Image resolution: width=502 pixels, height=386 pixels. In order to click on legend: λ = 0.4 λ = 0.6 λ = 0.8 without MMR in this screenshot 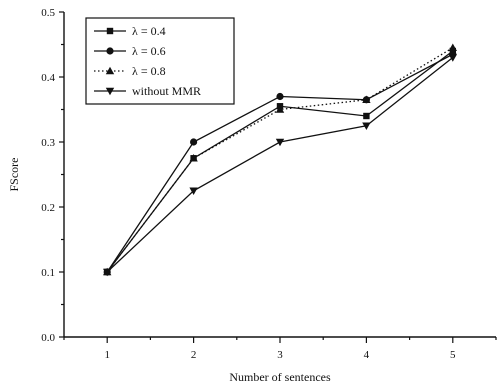, I will do `click(160, 61)`.